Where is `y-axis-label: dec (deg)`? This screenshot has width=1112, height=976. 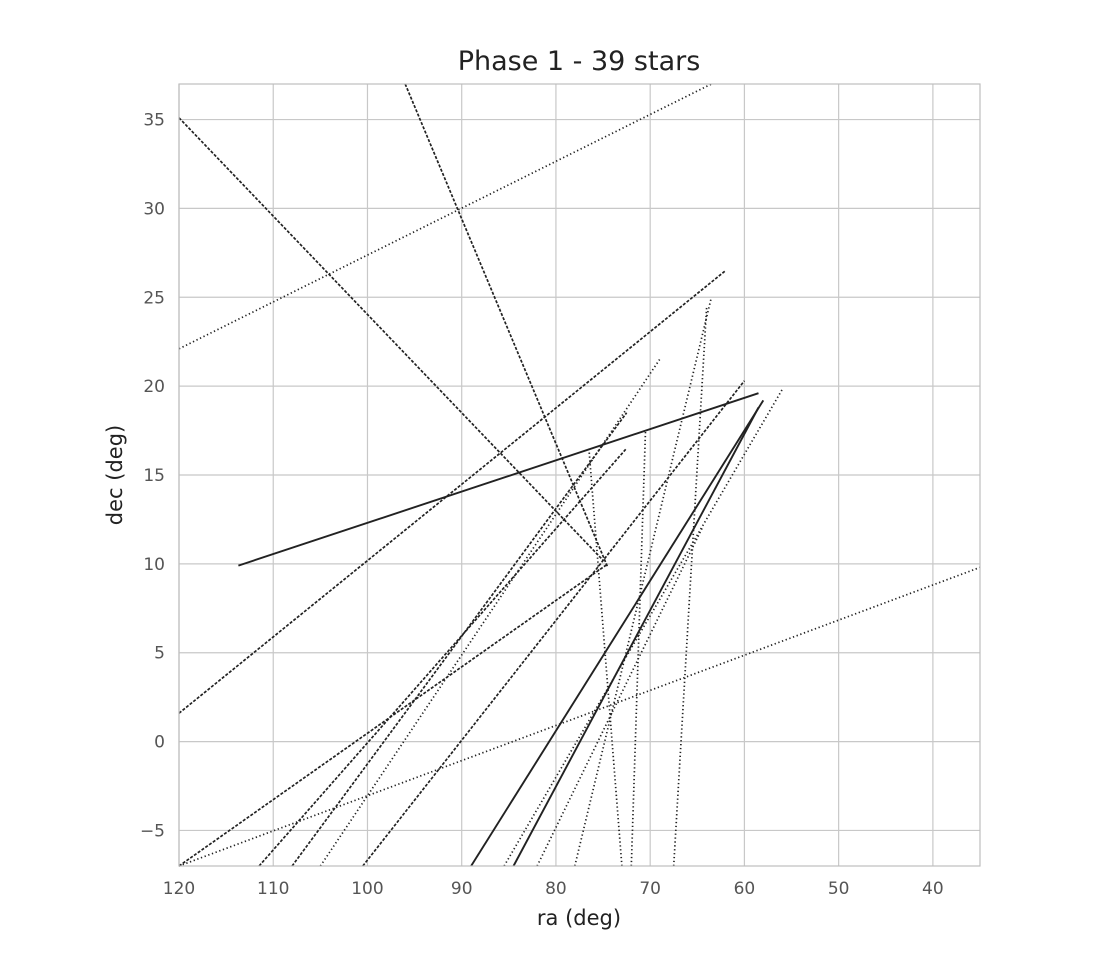
y-axis-label: dec (deg) is located at coordinates (115, 475).